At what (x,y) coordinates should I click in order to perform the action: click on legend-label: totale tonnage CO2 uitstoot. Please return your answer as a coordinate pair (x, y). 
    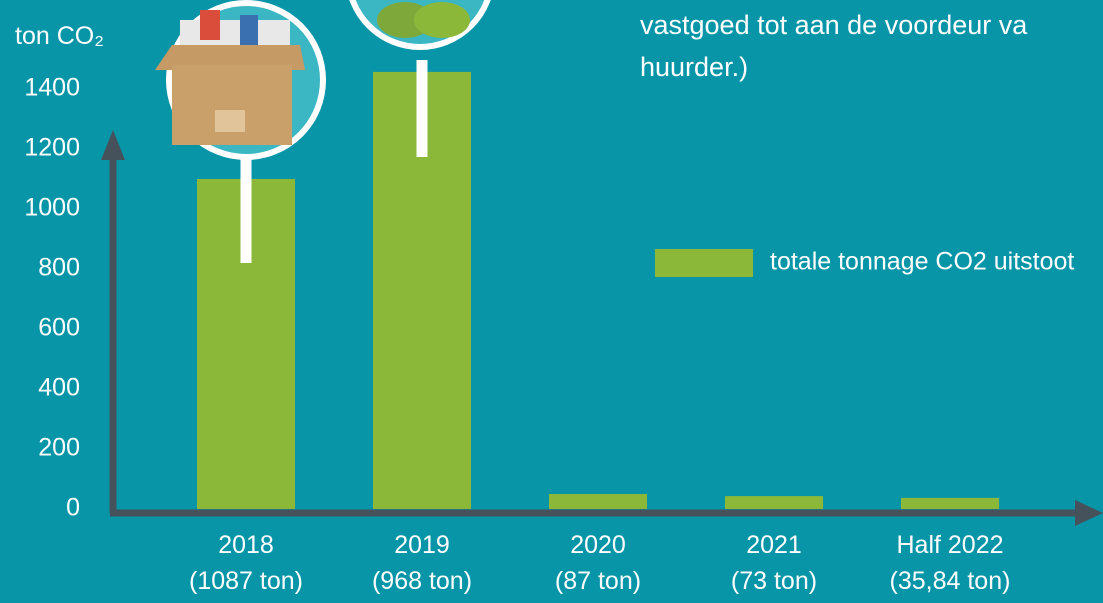
    Looking at the image, I should click on (922, 262).